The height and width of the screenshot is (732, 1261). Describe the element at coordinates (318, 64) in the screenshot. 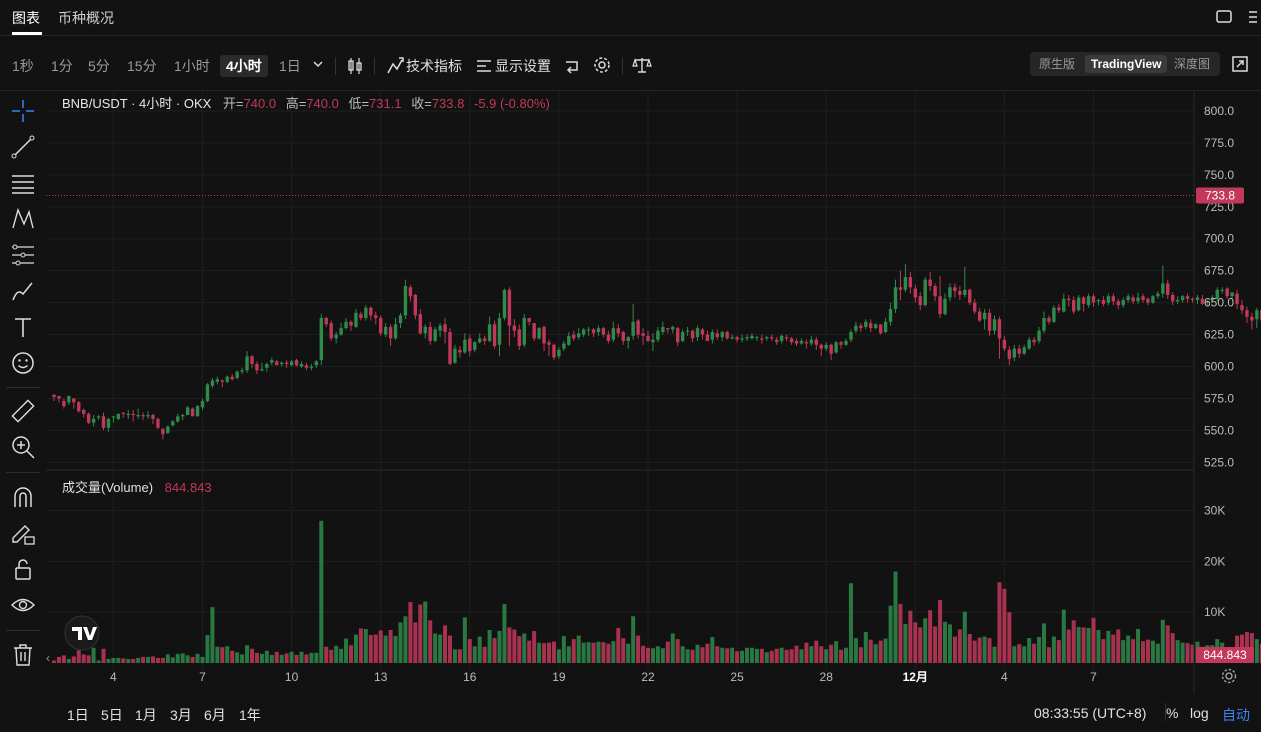

I see `chevron-down-icon` at that location.